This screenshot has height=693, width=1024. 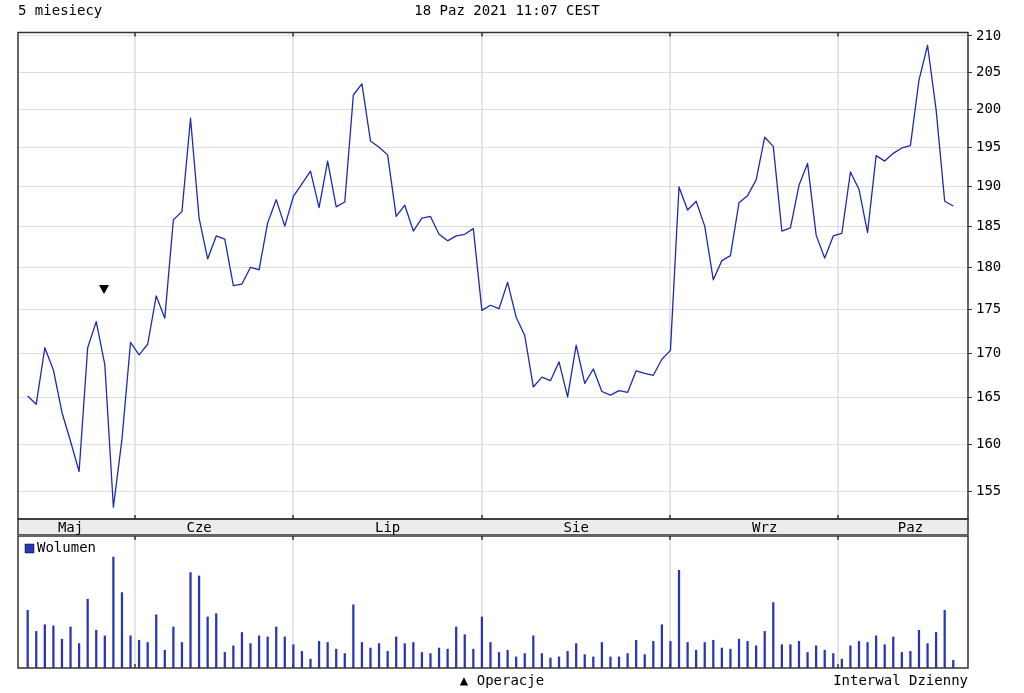 What do you see at coordinates (989, 70) in the screenshot?
I see `y-tick-label: 205` at bounding box center [989, 70].